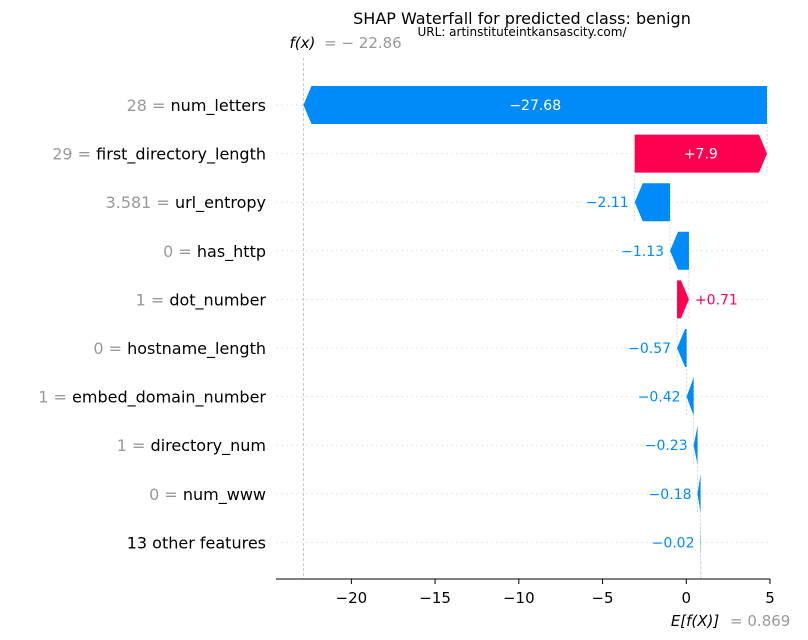  I want to click on fx-annotation: f(x) = − 22.86, so click(345, 43).